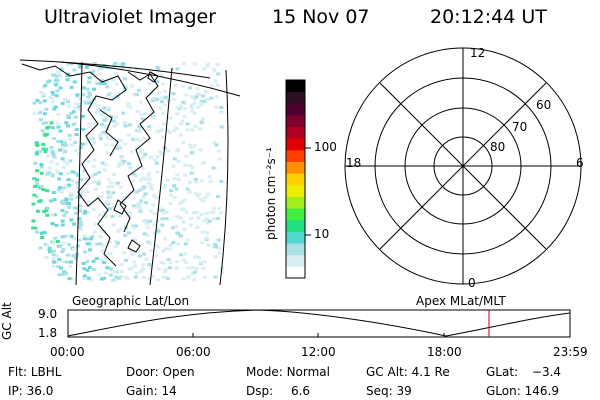  I want to click on altitude-ylabel: GC Alt, so click(7, 321).